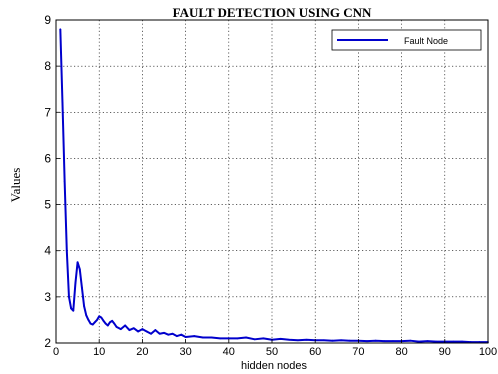  What do you see at coordinates (274, 366) in the screenshot?
I see `x-axis-label: hidden nodes` at bounding box center [274, 366].